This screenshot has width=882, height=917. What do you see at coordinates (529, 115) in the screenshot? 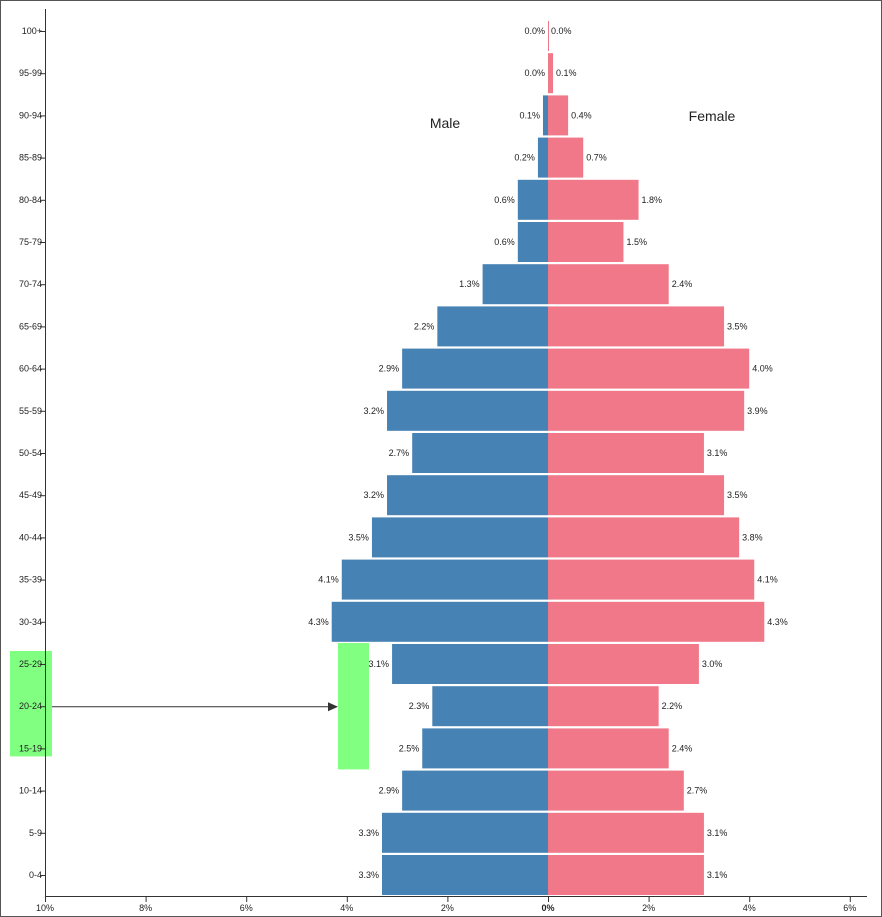
I see `male-value-label-90-94: 0.1%` at bounding box center [529, 115].